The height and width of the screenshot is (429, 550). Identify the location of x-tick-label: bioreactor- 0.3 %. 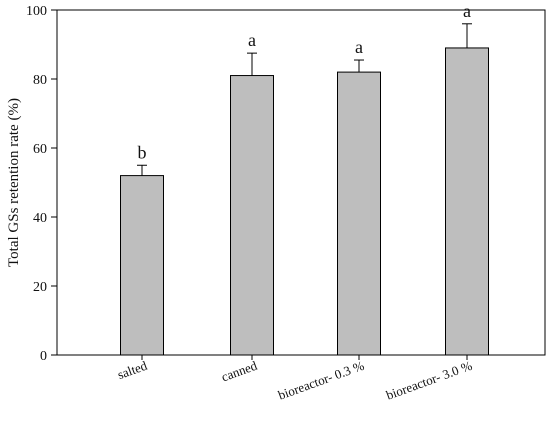
(321, 380).